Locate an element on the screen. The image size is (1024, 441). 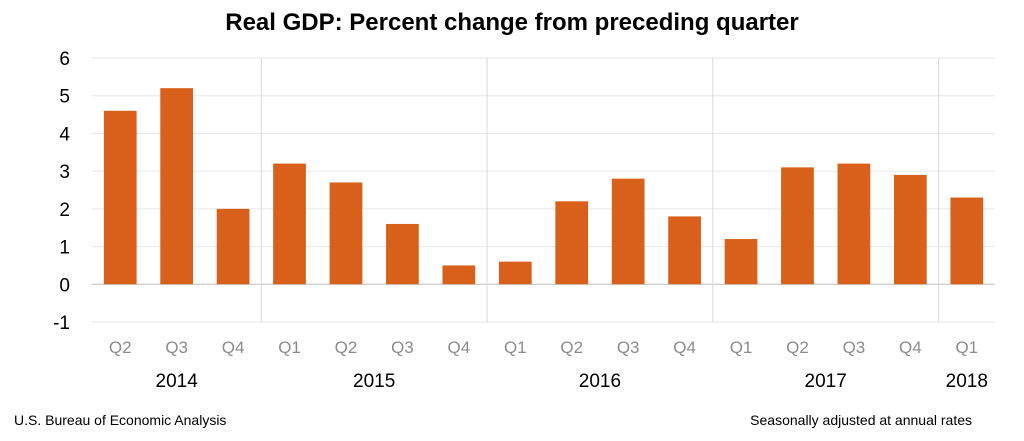
x-axis-ticks: Q2 Q3 Q4 Q1 Q2 Q3 Q4 Q1 Q2 Q3 Q4 Q1 Q2 Q3 Q4 Q1 is located at coordinates (543, 347).